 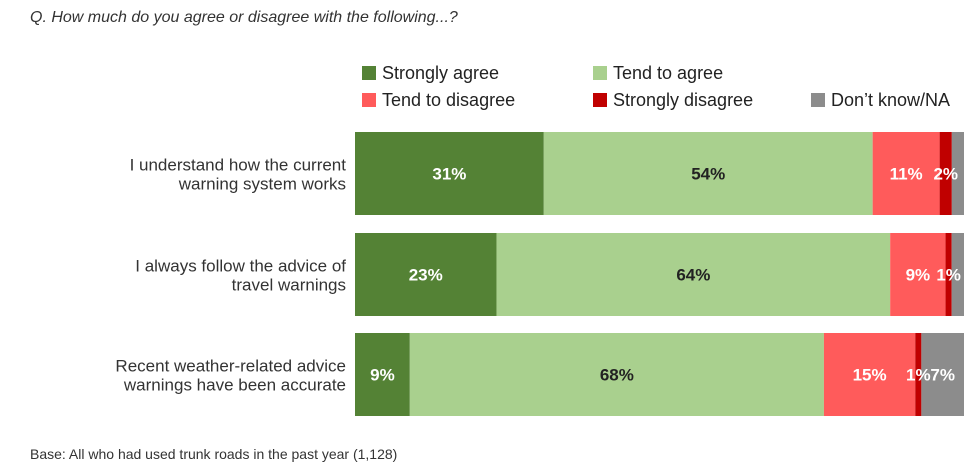 I want to click on legend-label-3: Strongly disagree, so click(x=683, y=100).